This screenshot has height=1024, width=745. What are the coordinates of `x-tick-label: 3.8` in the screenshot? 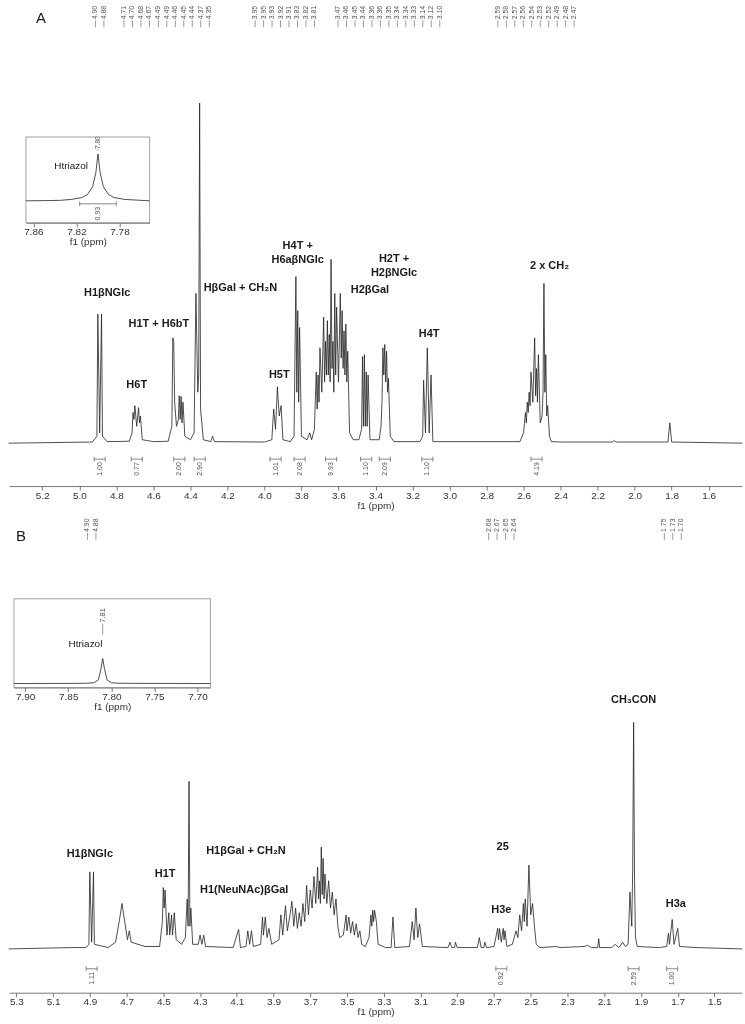 It's located at (302, 495).